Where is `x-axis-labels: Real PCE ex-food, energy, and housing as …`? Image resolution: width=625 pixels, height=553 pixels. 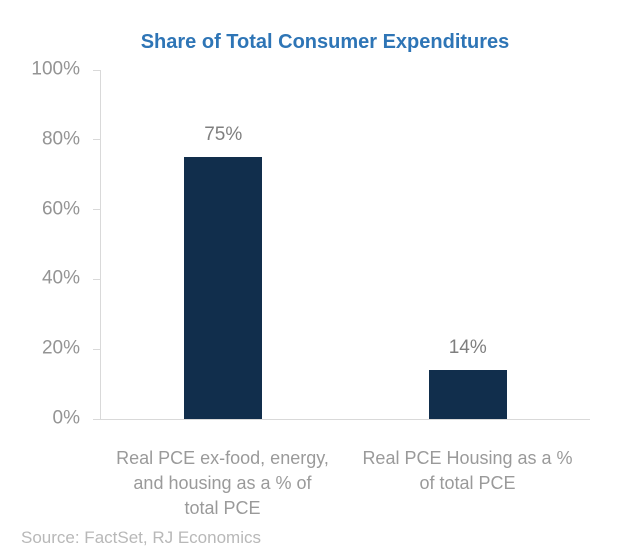
x-axis-labels: Real PCE ex-food, energy, and housing as … is located at coordinates (345, 483).